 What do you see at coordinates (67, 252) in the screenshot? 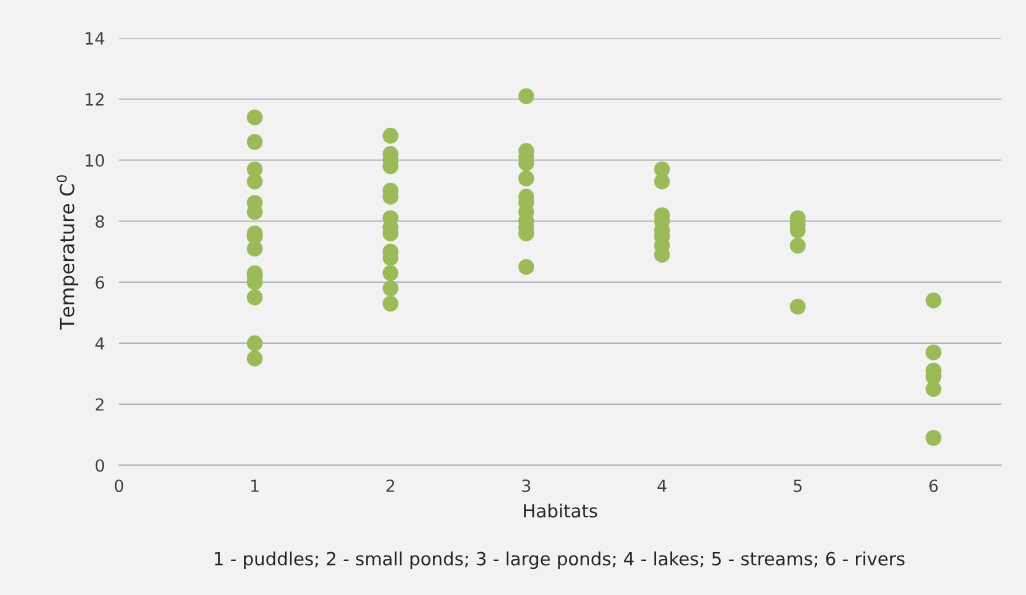
I see `y-axis-title: Temperature C$^{0}$` at bounding box center [67, 252].